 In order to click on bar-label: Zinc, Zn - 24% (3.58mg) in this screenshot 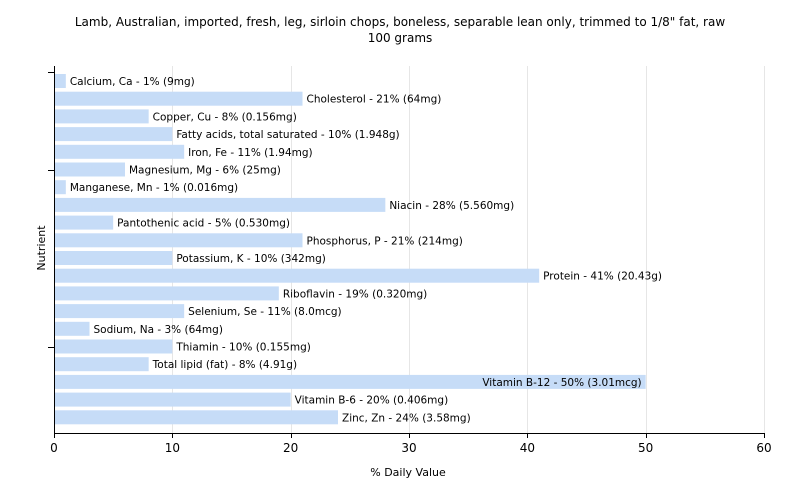, I will do `click(406, 418)`.